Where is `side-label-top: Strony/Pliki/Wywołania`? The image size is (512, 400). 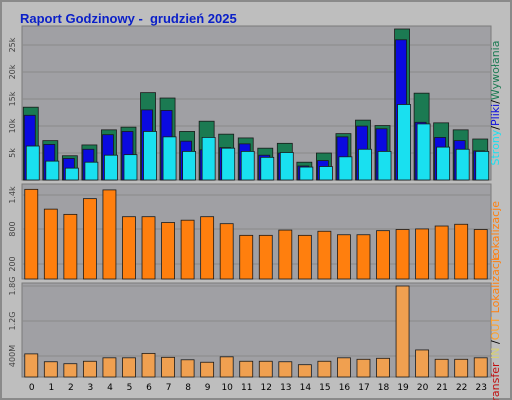 side-label-top: Strony/Pliki/Wywołania is located at coordinates (495, 103).